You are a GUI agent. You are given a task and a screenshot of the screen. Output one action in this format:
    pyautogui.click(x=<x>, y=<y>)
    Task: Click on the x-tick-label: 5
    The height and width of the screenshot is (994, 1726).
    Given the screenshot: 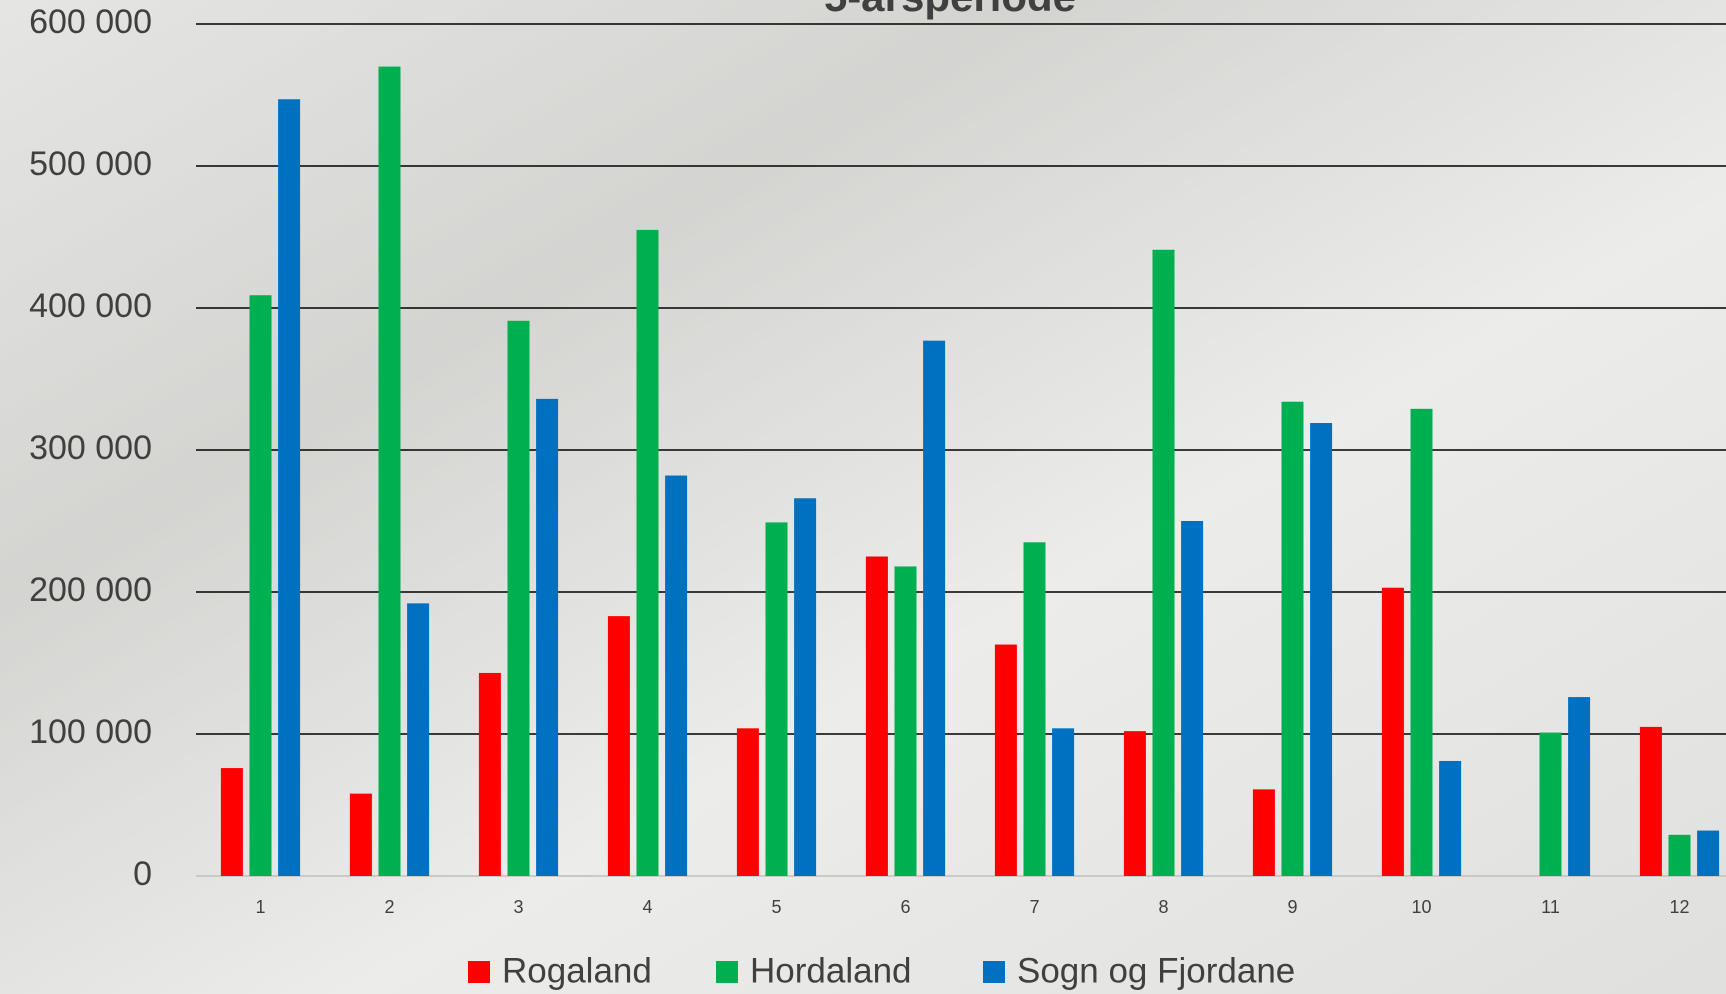 What is the action you would take?
    pyautogui.click(x=776, y=907)
    